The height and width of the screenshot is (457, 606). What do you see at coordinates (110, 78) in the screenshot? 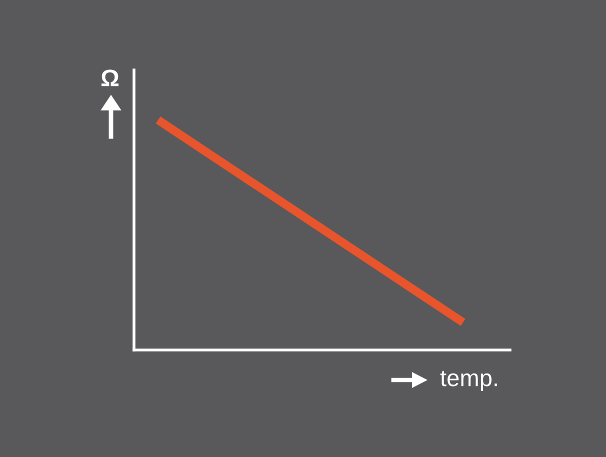
I see `y-axis-title: Ω` at bounding box center [110, 78].